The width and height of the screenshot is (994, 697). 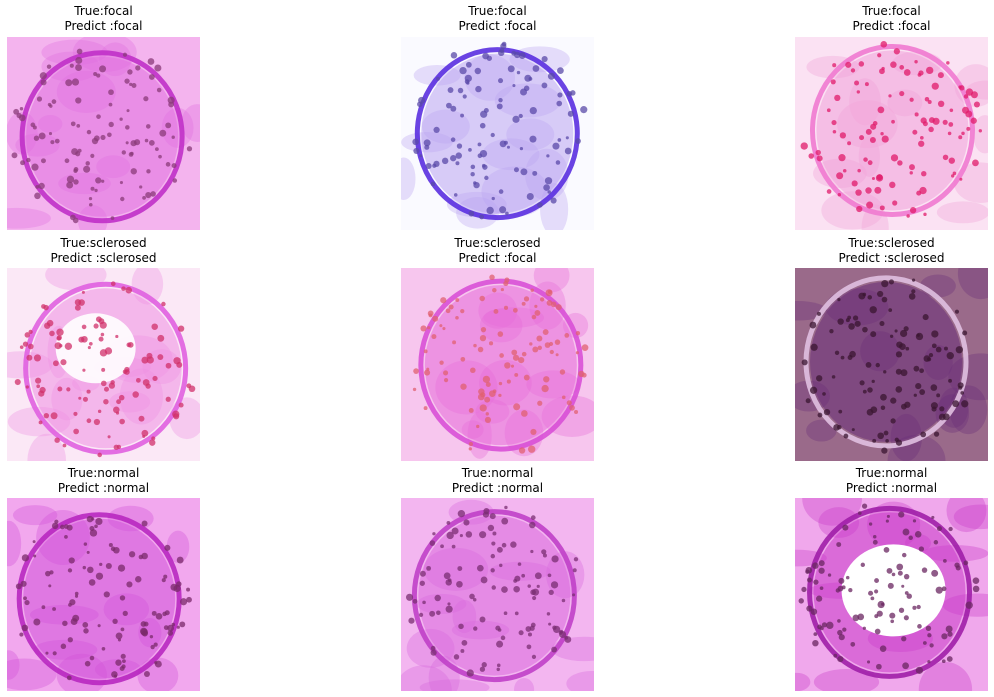 I want to click on cell-7: True:normal Predict :normal, so click(x=103, y=481).